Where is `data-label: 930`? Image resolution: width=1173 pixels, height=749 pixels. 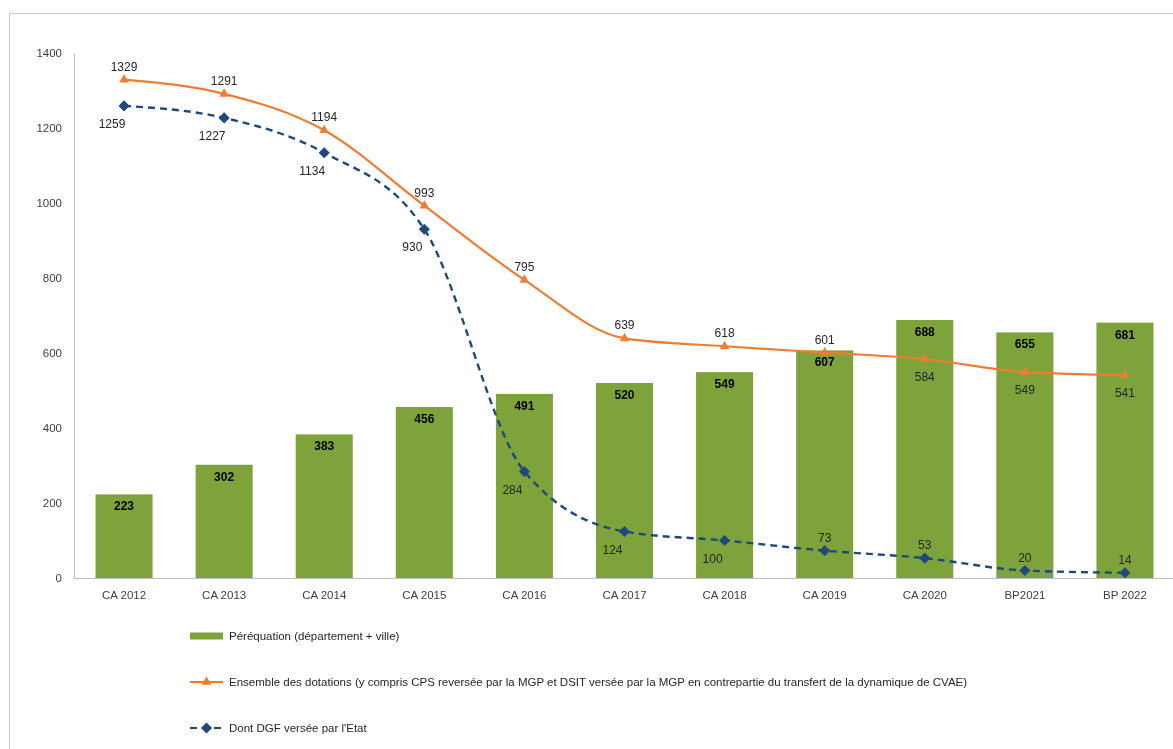
data-label: 930 is located at coordinates (412, 247).